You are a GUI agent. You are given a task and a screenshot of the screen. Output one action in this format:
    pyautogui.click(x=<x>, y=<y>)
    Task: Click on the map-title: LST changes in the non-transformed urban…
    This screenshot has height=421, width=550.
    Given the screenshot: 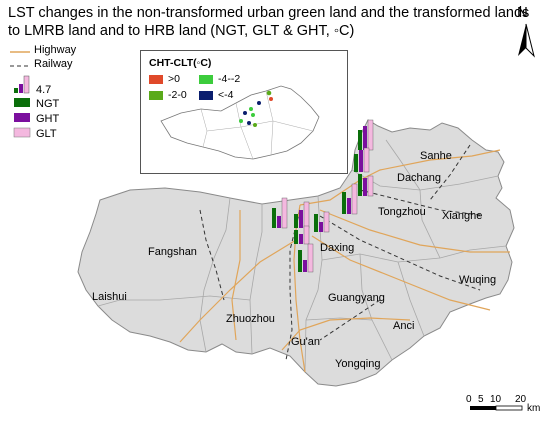 What is the action you would take?
    pyautogui.click(x=278, y=22)
    